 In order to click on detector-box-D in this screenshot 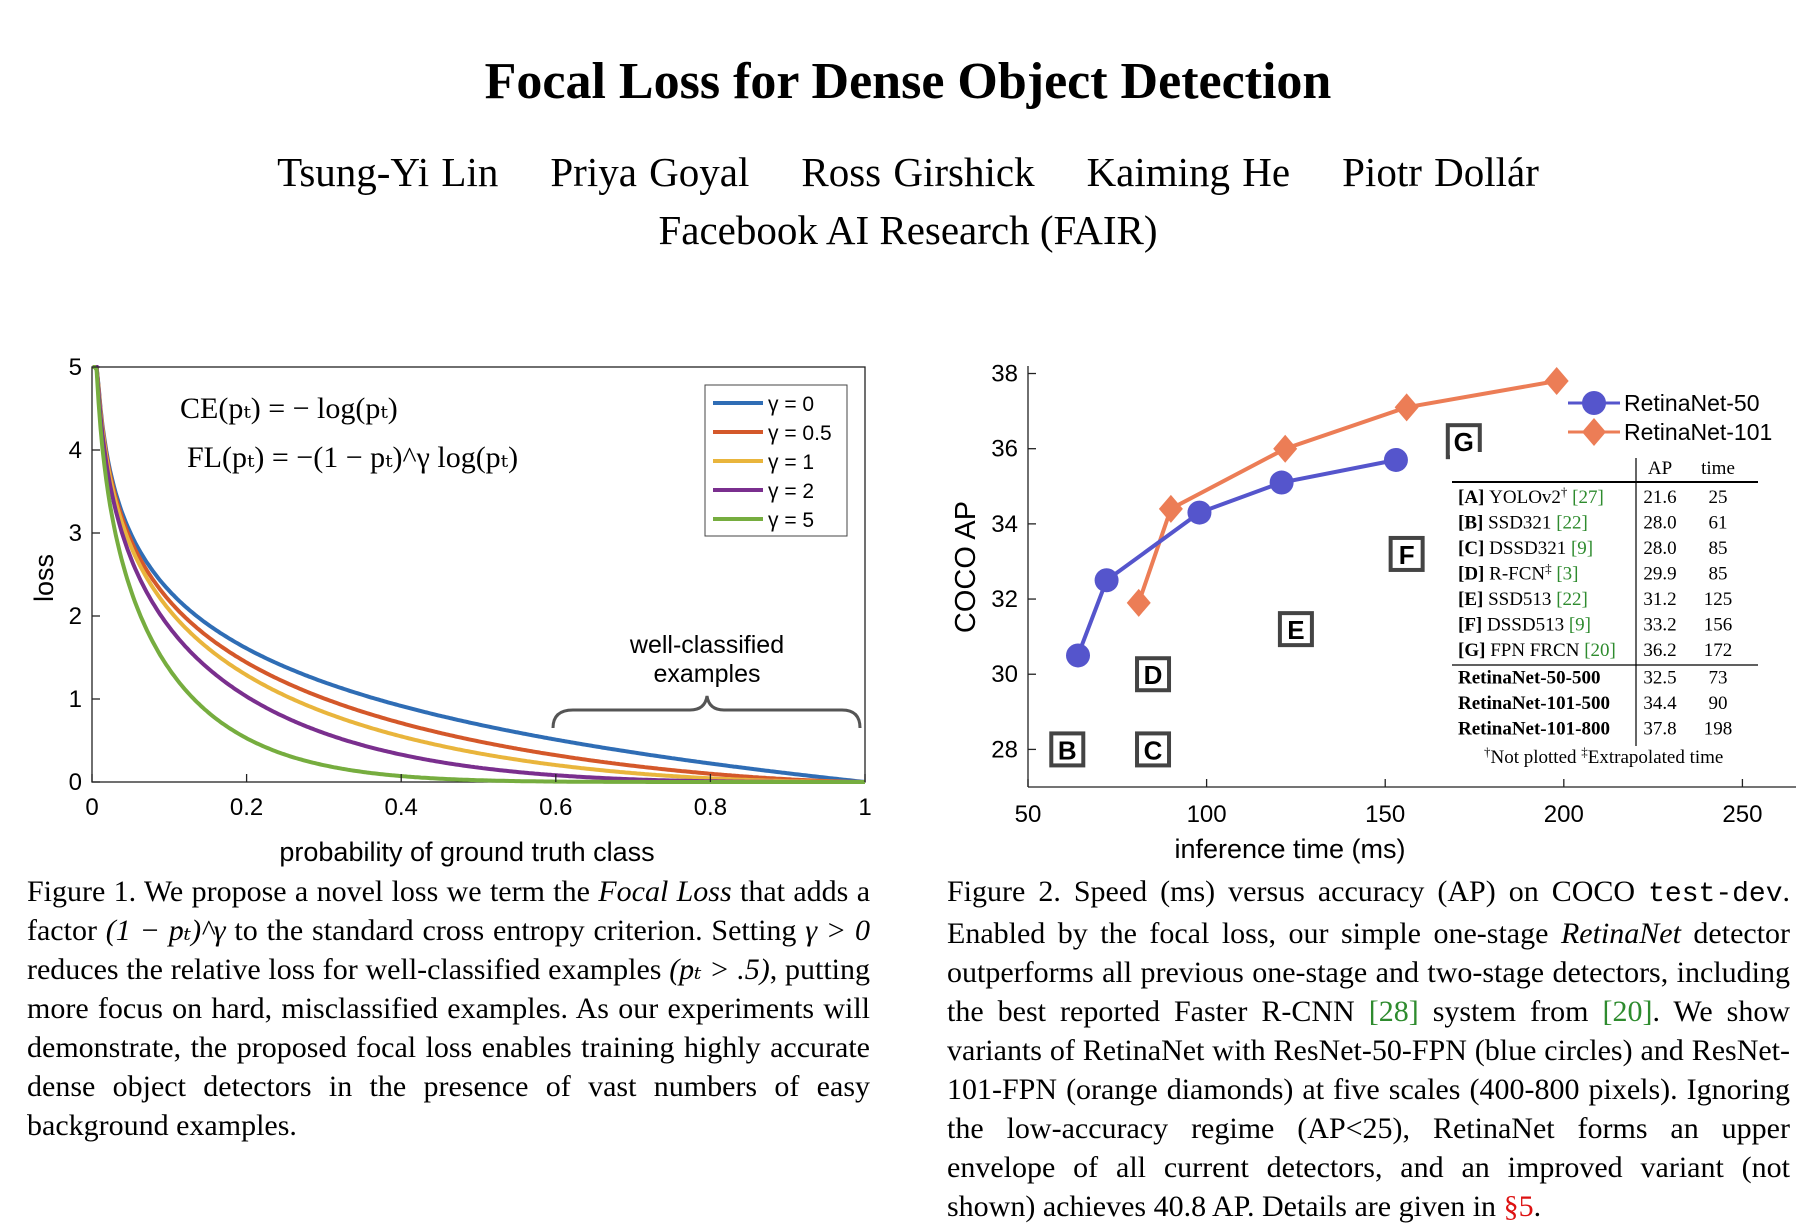, I will do `click(1153, 674)`.